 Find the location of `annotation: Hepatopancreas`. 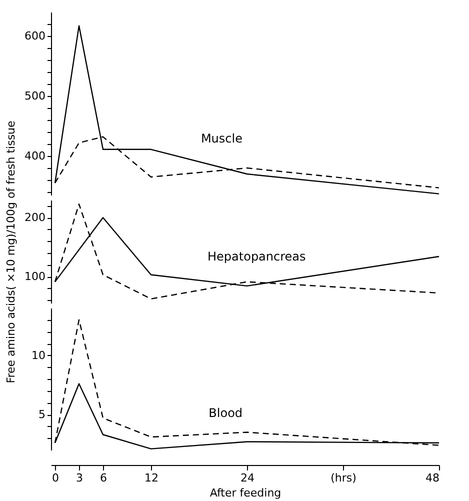

annotation: Hepatopancreas is located at coordinates (257, 257).